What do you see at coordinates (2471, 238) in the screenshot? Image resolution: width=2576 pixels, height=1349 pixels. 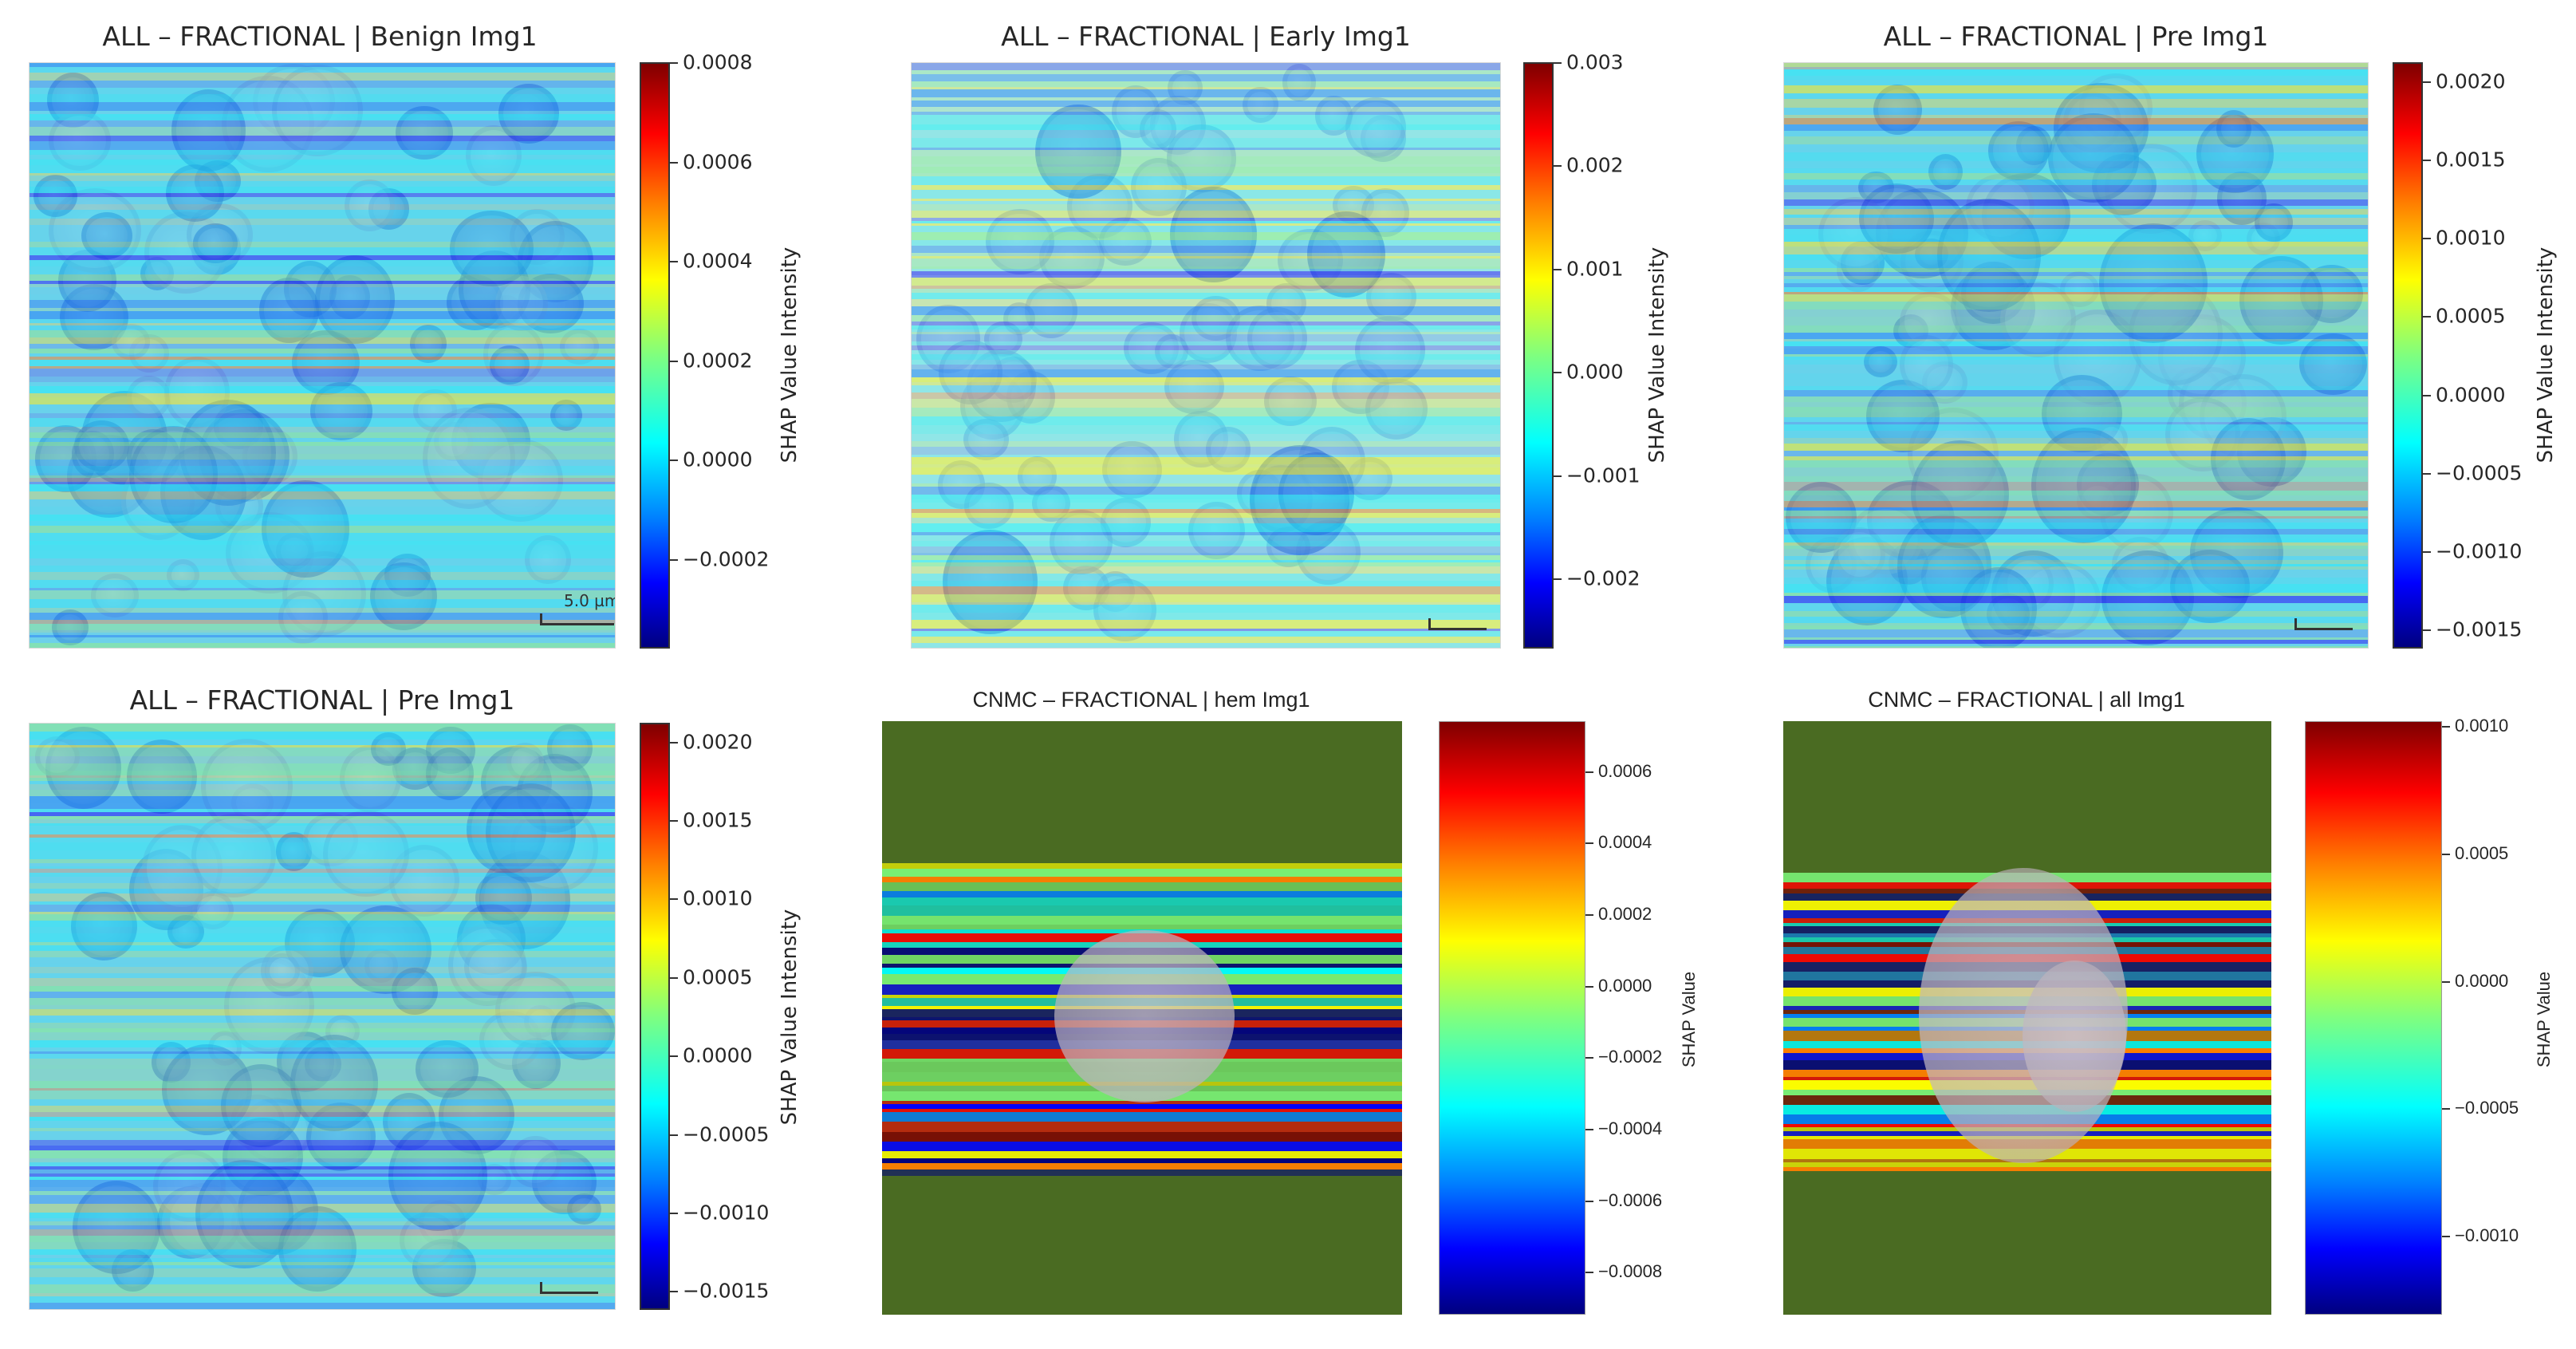 I see `colorbar-tick-label: 0.0010` at bounding box center [2471, 238].